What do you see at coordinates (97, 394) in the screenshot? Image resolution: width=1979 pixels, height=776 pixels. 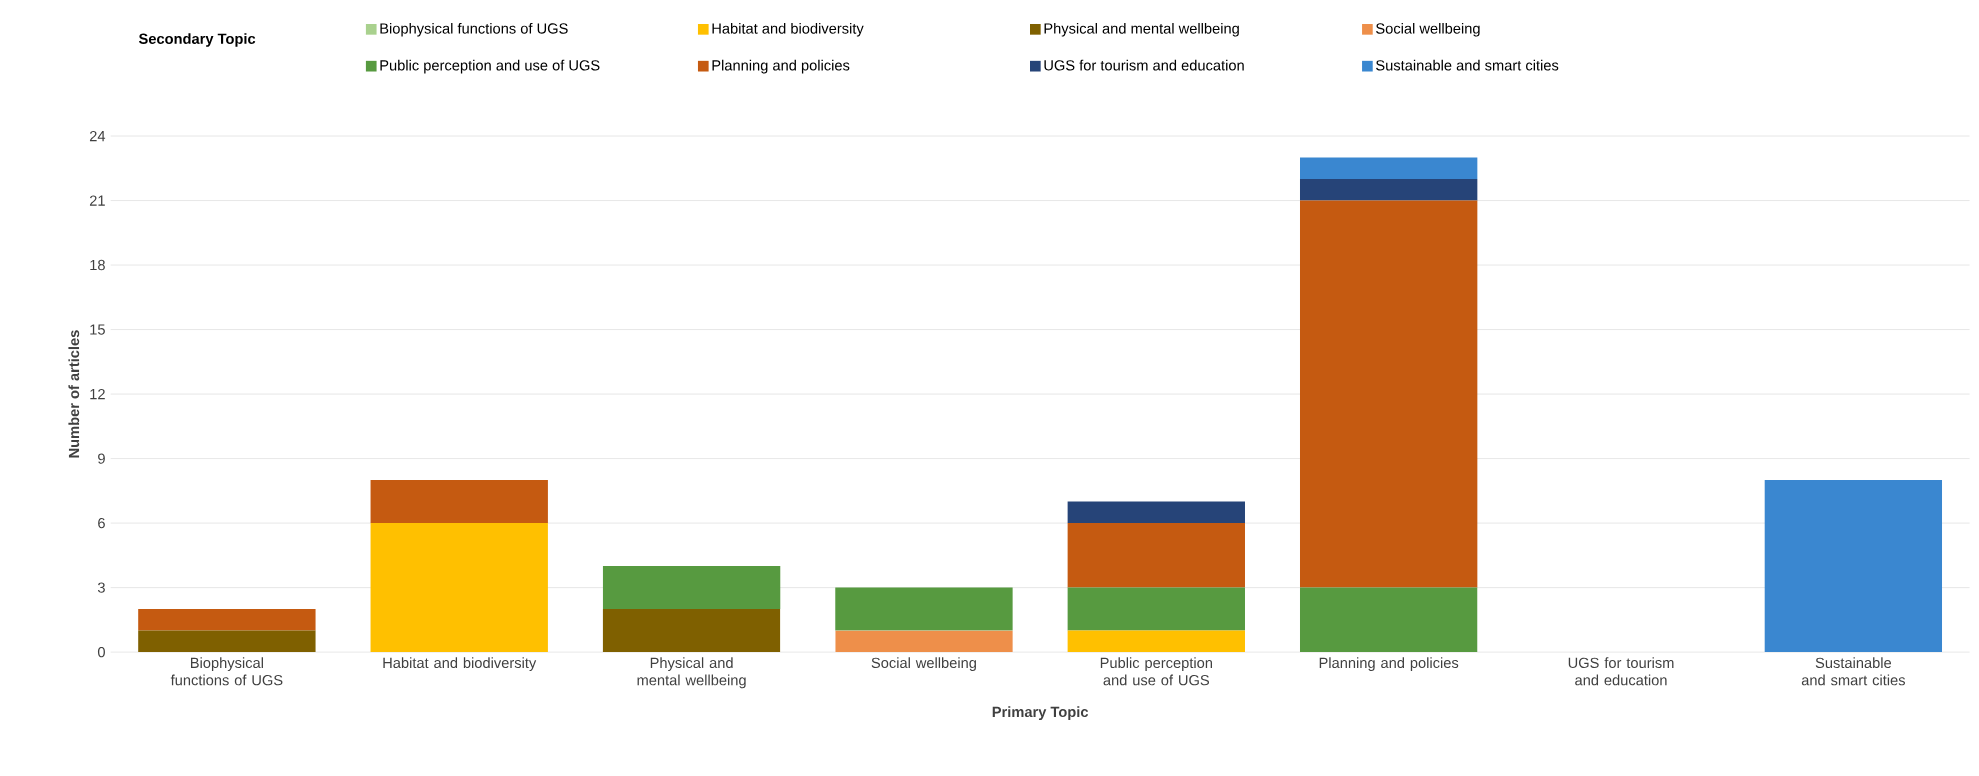 I see `y-tick-label: 12` at bounding box center [97, 394].